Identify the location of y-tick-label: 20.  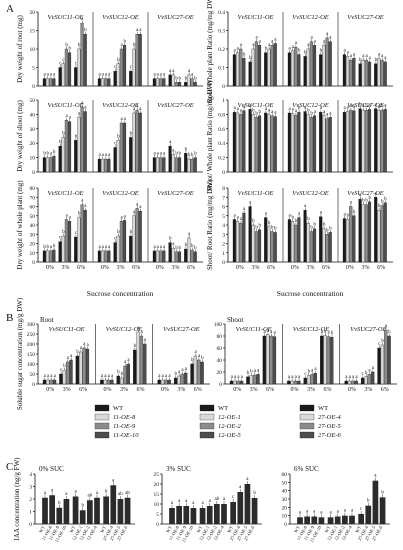
(285, 508).